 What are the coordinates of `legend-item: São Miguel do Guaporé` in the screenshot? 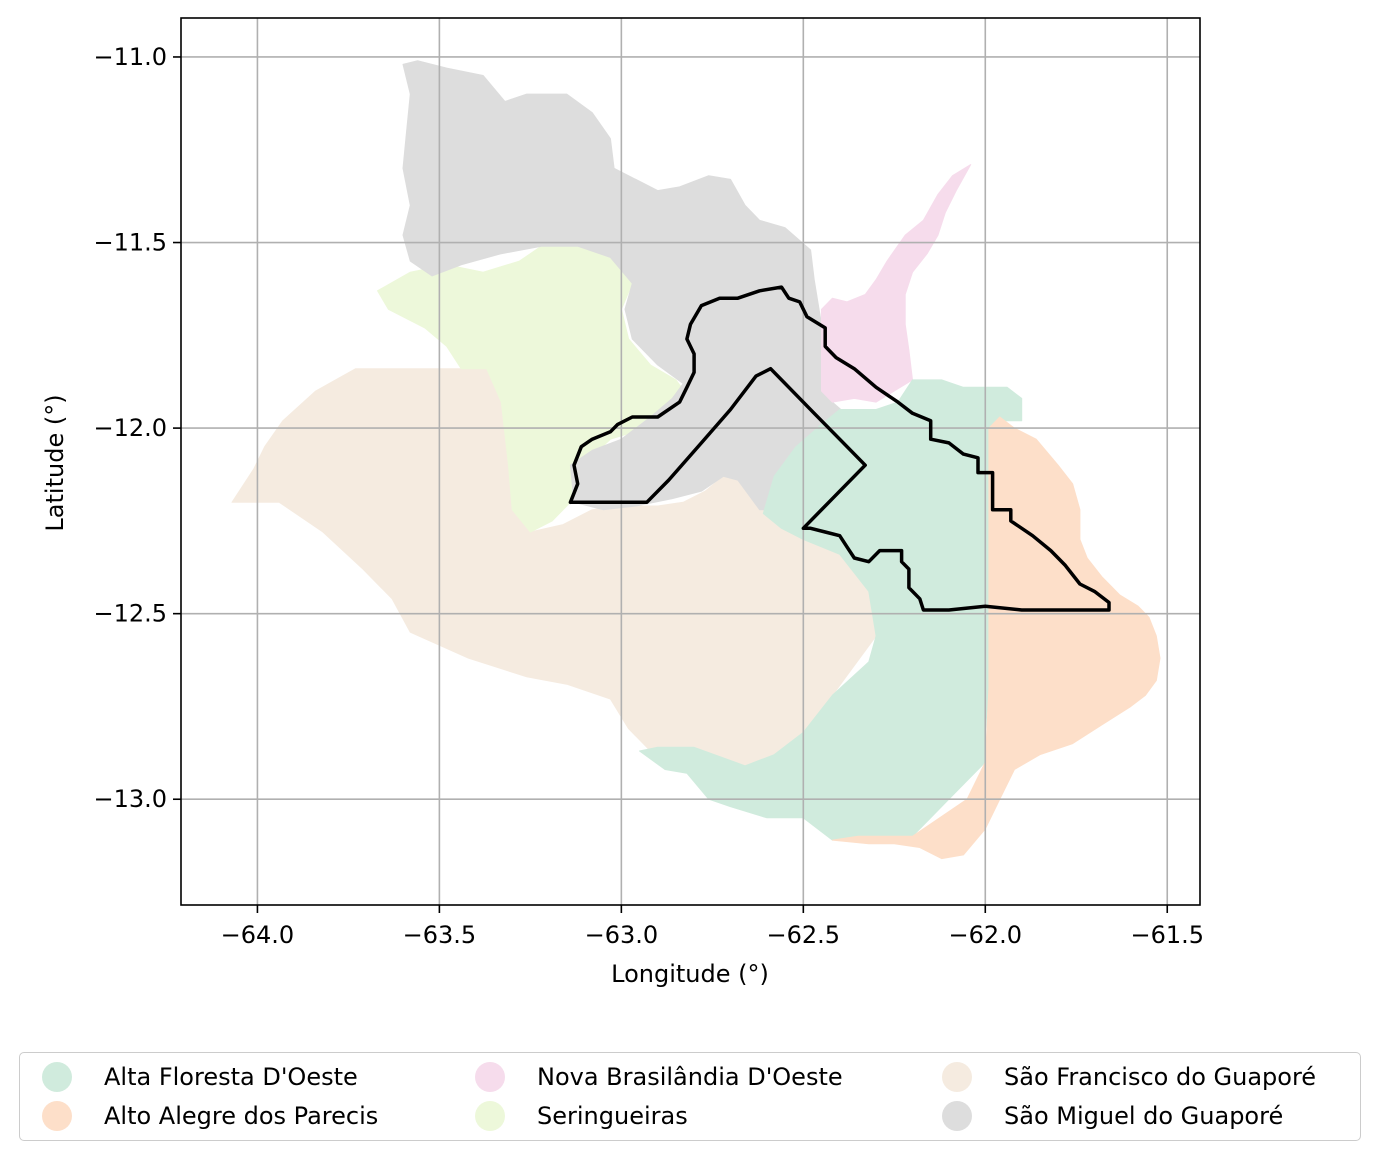 It's located at (1112, 1116).